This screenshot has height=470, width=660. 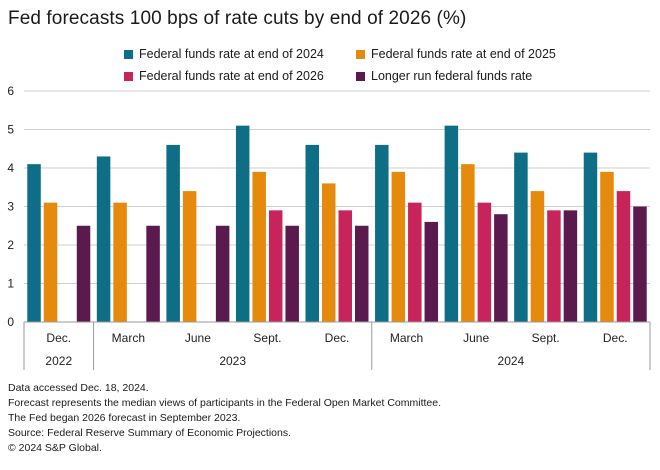 What do you see at coordinates (360, 54) in the screenshot?
I see `legend-swatch-2025` at bounding box center [360, 54].